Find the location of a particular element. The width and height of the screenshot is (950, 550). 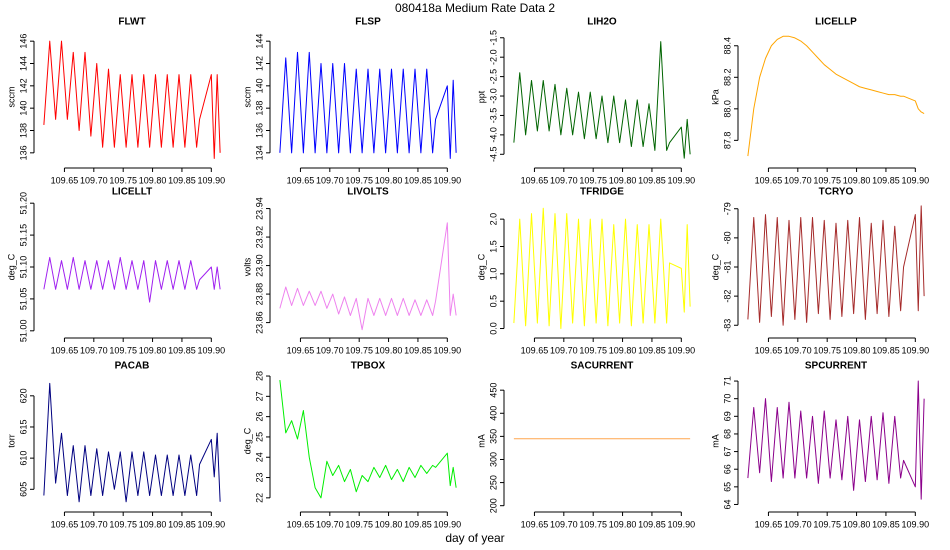

page-title: 080418a Medium Rate Data 2 is located at coordinates (475, 8).